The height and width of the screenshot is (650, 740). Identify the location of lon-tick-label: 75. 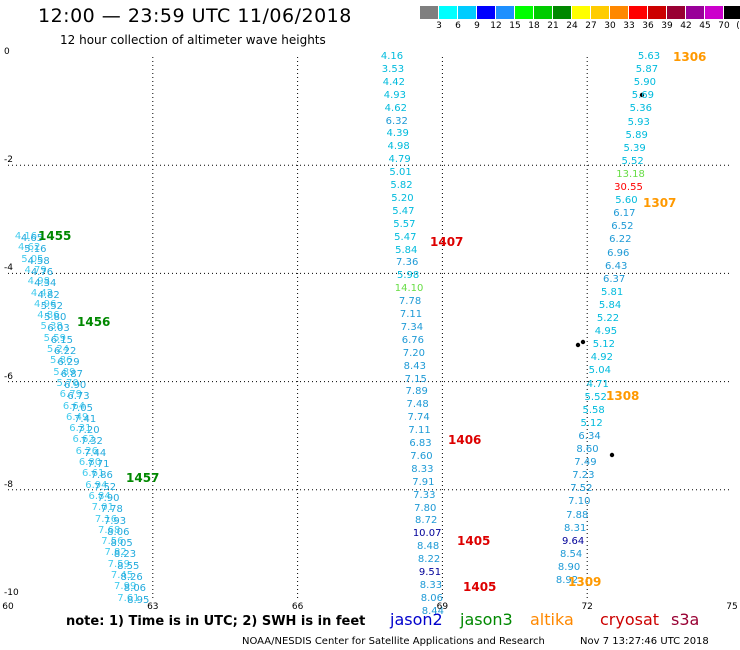
(732, 607).